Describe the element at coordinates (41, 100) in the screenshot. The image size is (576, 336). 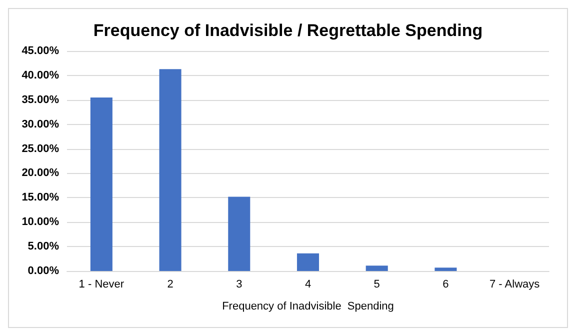
I see `y-tick-label: 35.00%` at that location.